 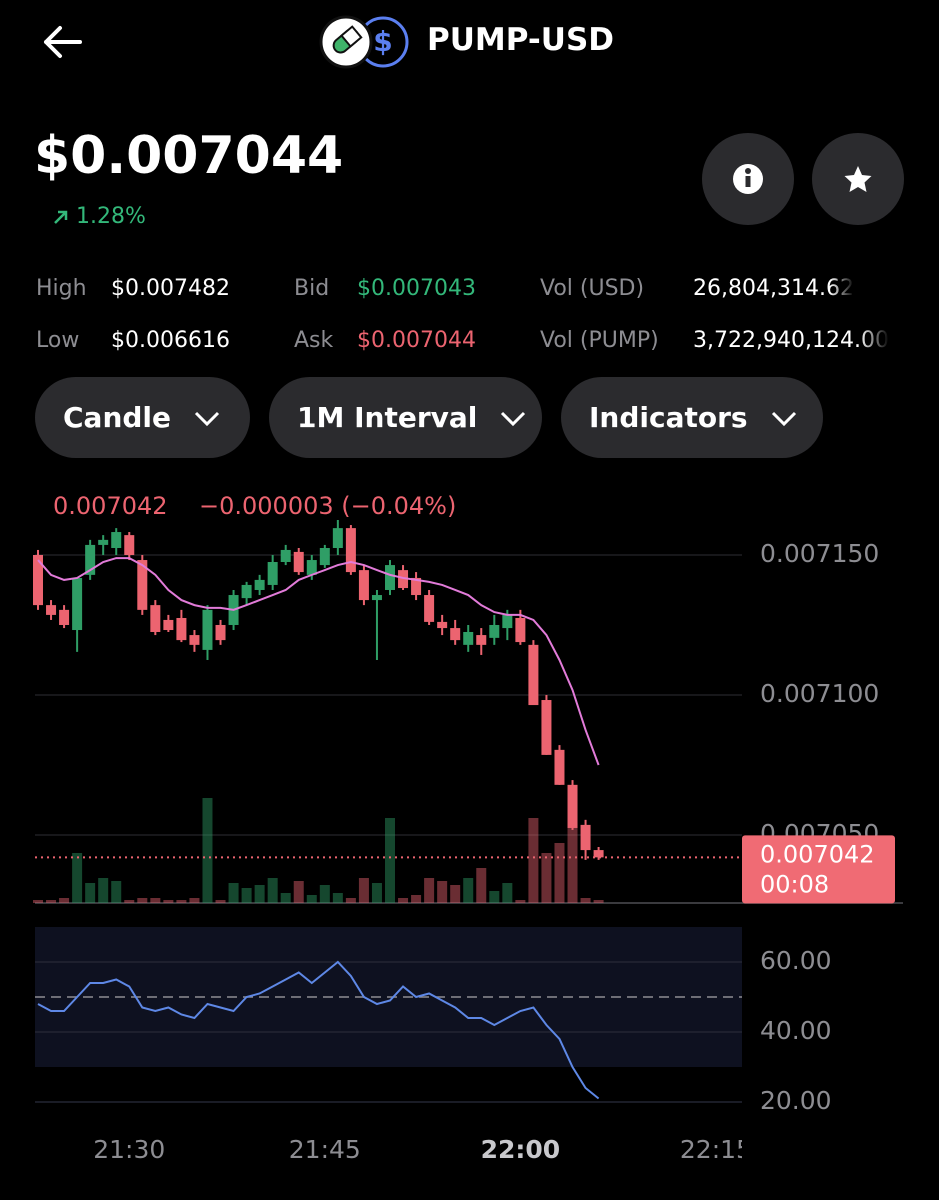 I want to click on rsi-tick-label: 20.00, so click(x=796, y=1100).